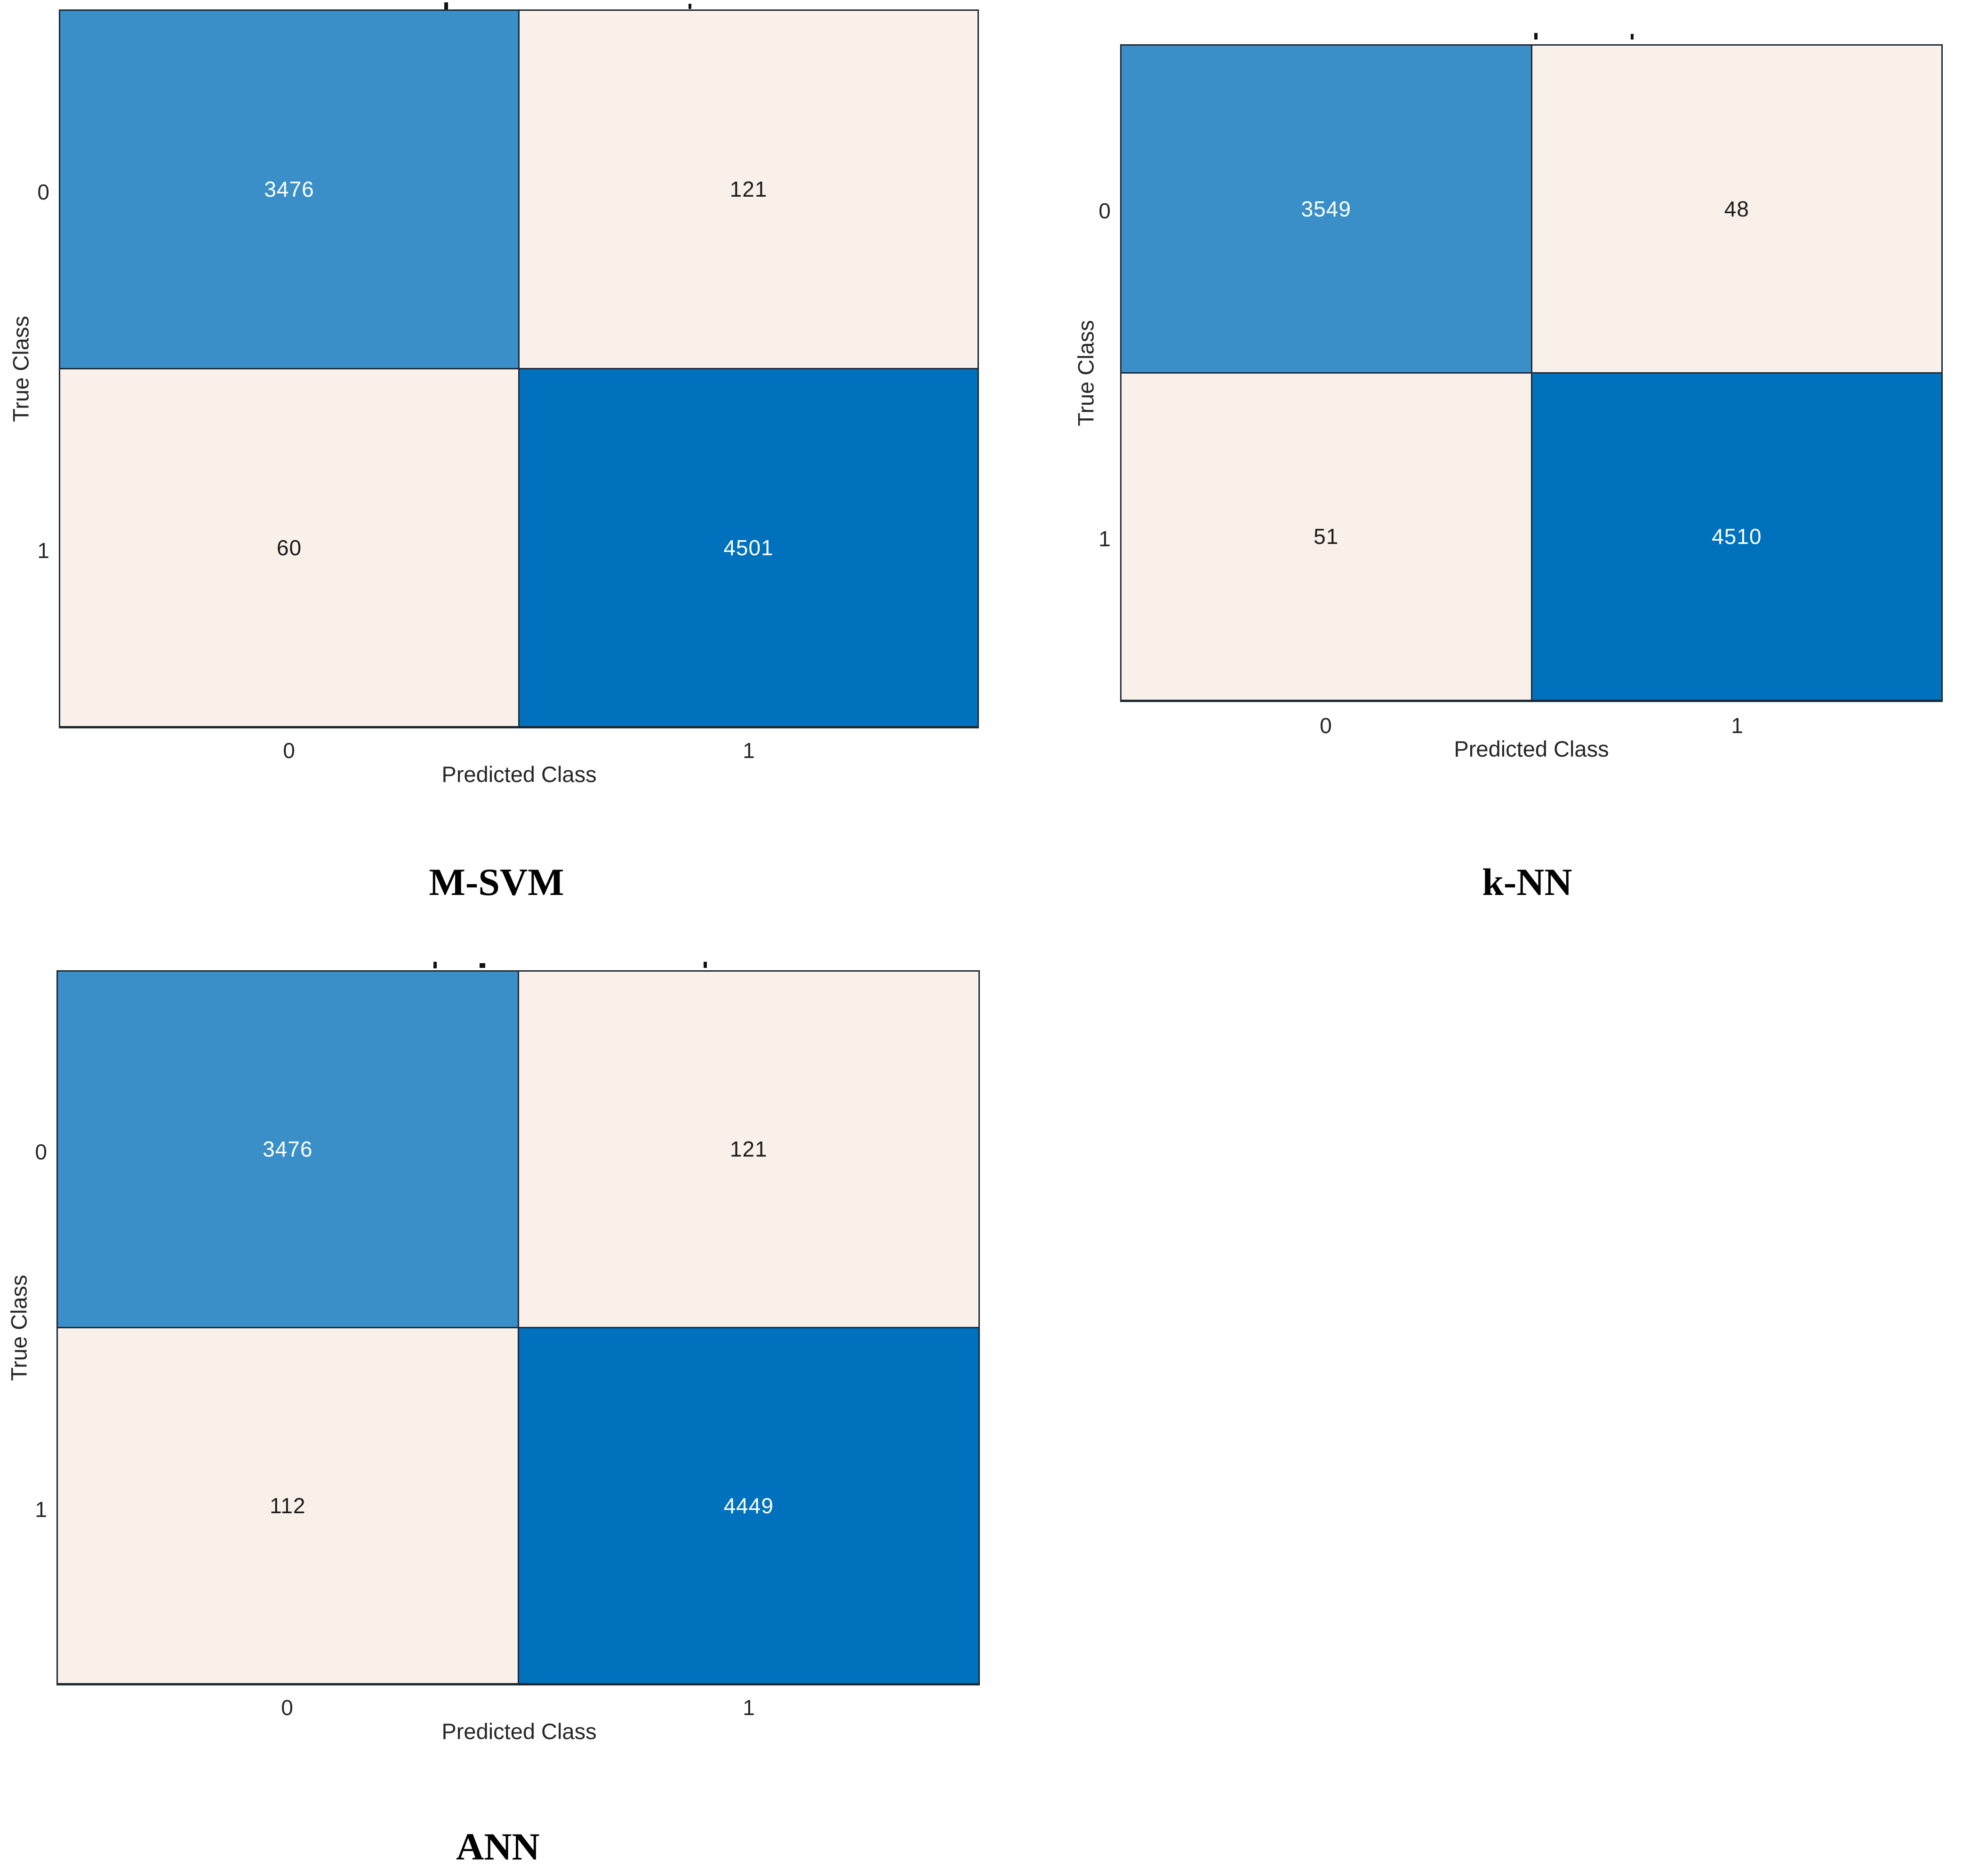  Describe the element at coordinates (288, 1506) in the screenshot. I see `matrix-cell-true1-pred0: 112` at that location.